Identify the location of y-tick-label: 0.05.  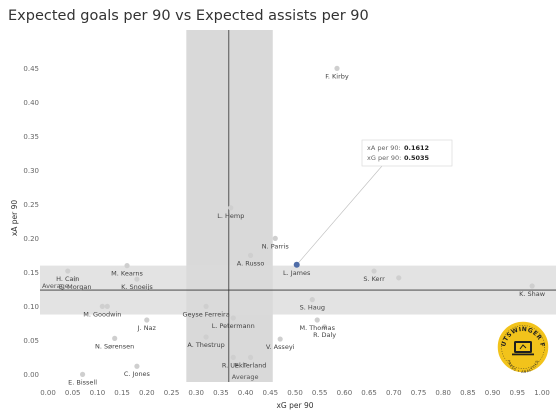
(31, 341).